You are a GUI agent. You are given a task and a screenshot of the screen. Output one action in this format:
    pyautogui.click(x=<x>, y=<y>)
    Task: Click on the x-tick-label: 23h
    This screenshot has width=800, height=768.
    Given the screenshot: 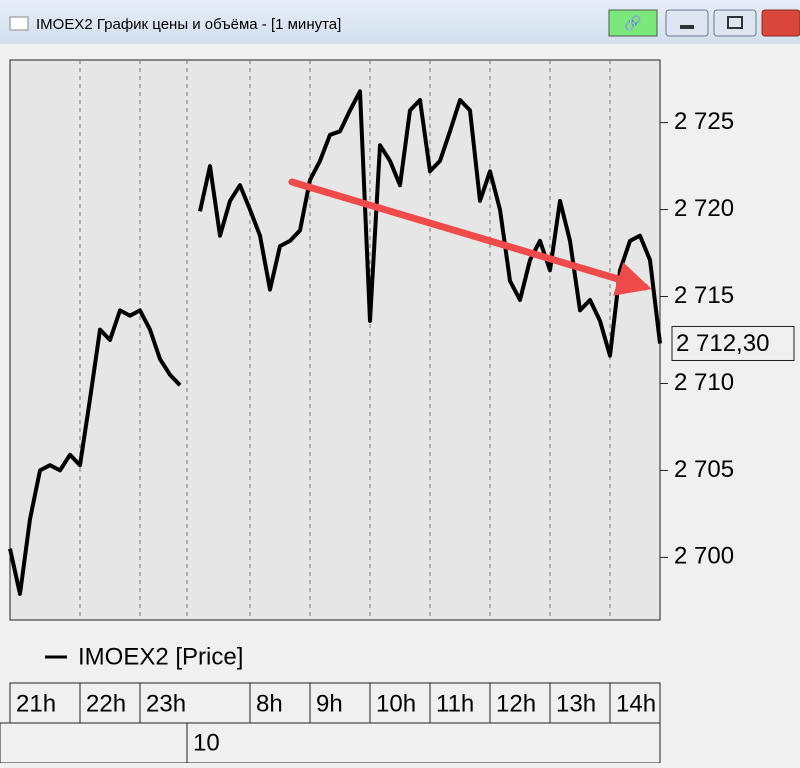 What is the action you would take?
    pyautogui.click(x=166, y=703)
    